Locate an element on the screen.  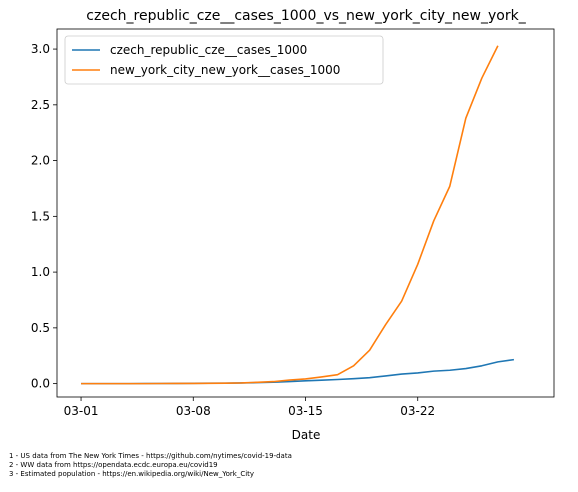
y-tick-label: 0.0 is located at coordinates (40, 384).